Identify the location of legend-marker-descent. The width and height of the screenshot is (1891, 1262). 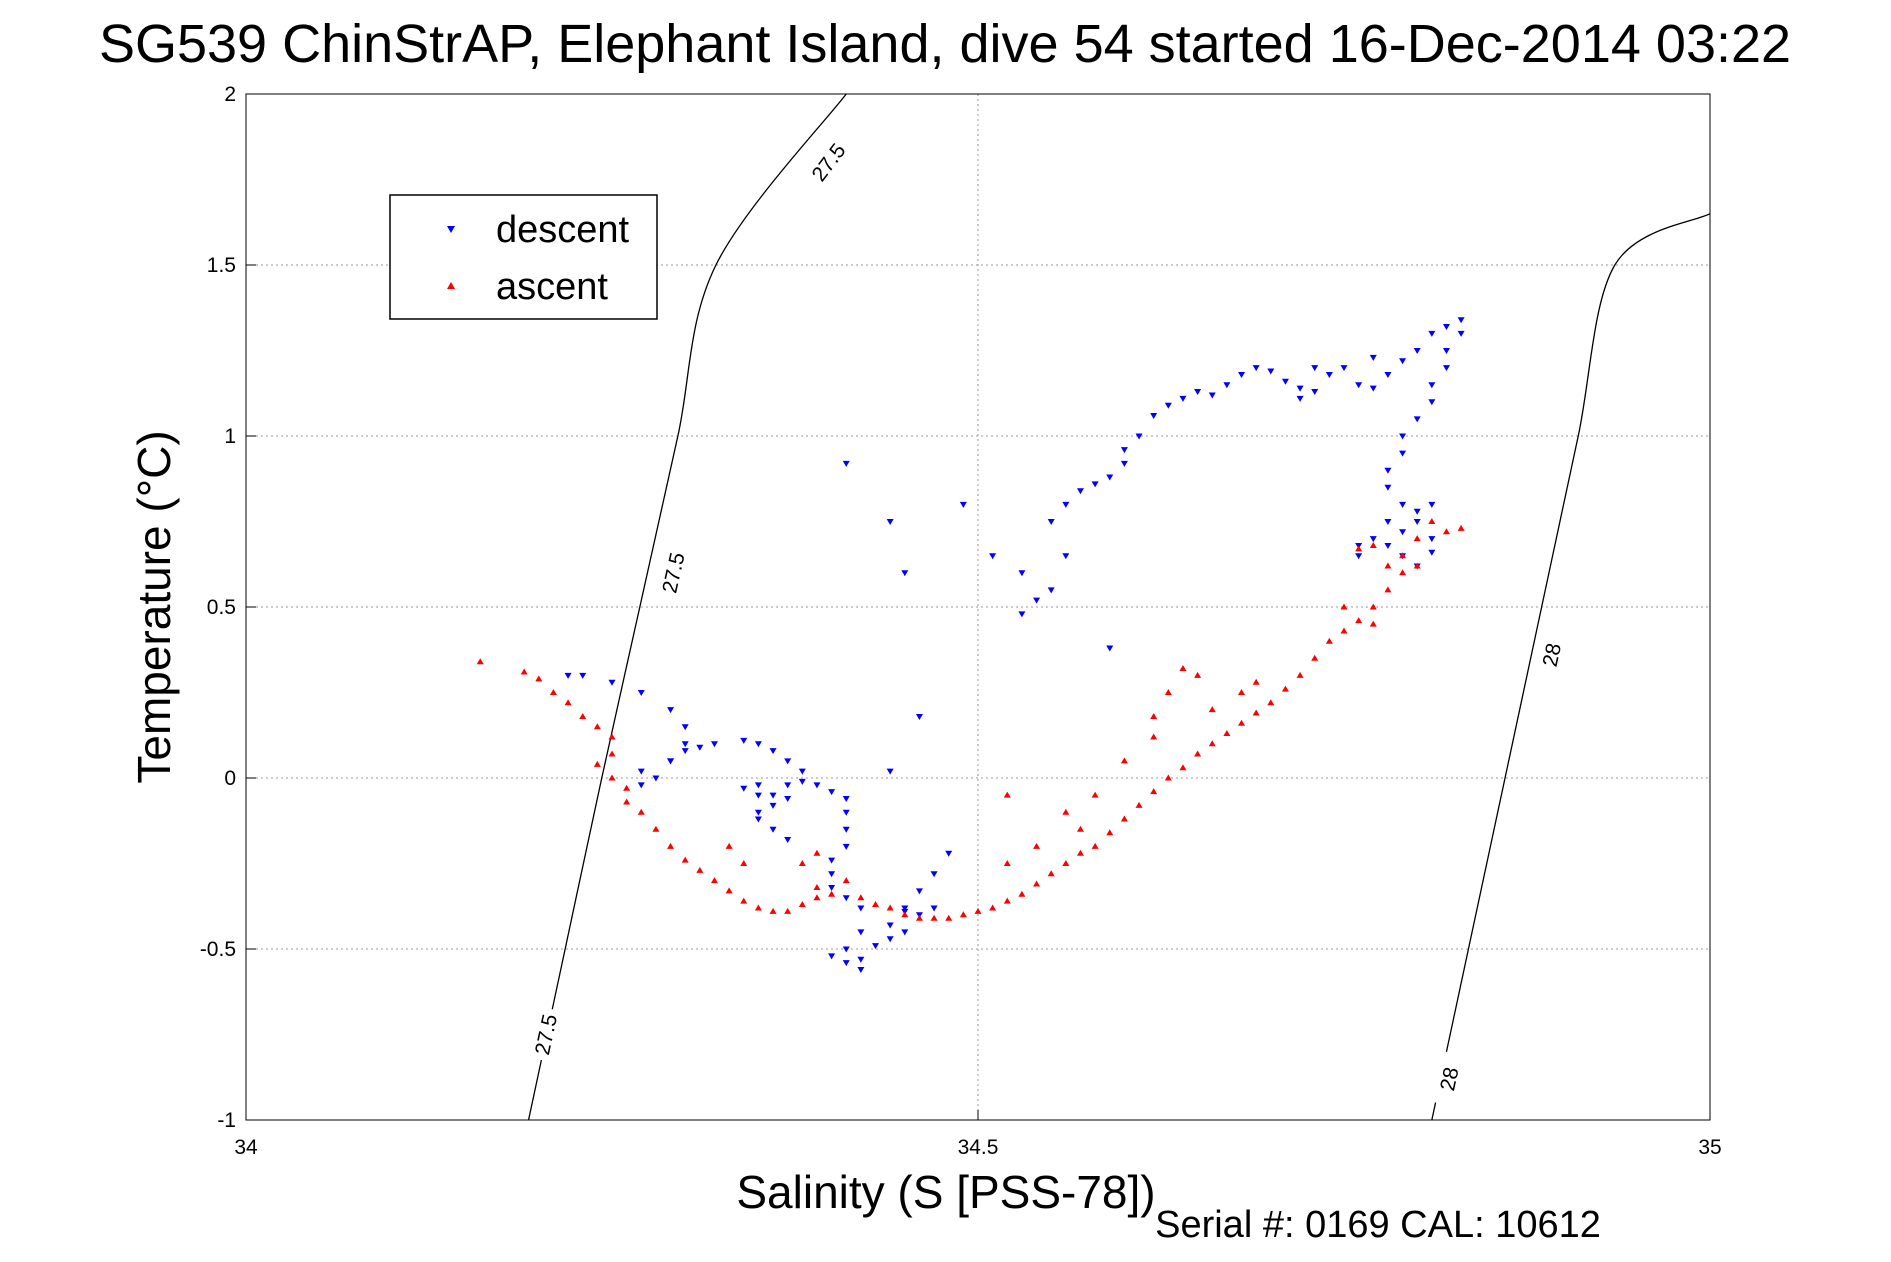
(451, 229).